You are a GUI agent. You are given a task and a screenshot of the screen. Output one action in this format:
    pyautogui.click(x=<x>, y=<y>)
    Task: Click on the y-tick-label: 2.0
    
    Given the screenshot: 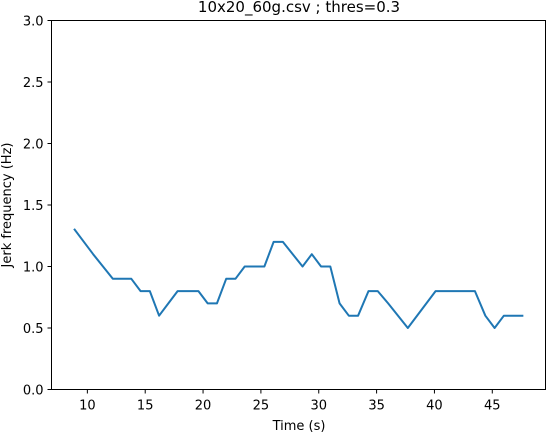 What is the action you would take?
    pyautogui.click(x=33, y=145)
    